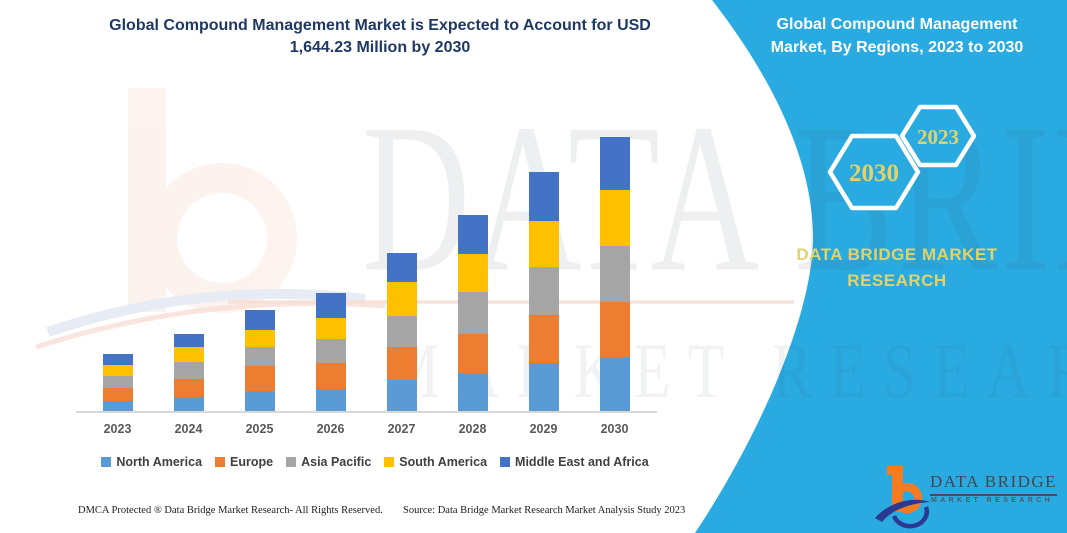 This screenshot has width=1067, height=533. I want to click on bar-2024, so click(188, 373).